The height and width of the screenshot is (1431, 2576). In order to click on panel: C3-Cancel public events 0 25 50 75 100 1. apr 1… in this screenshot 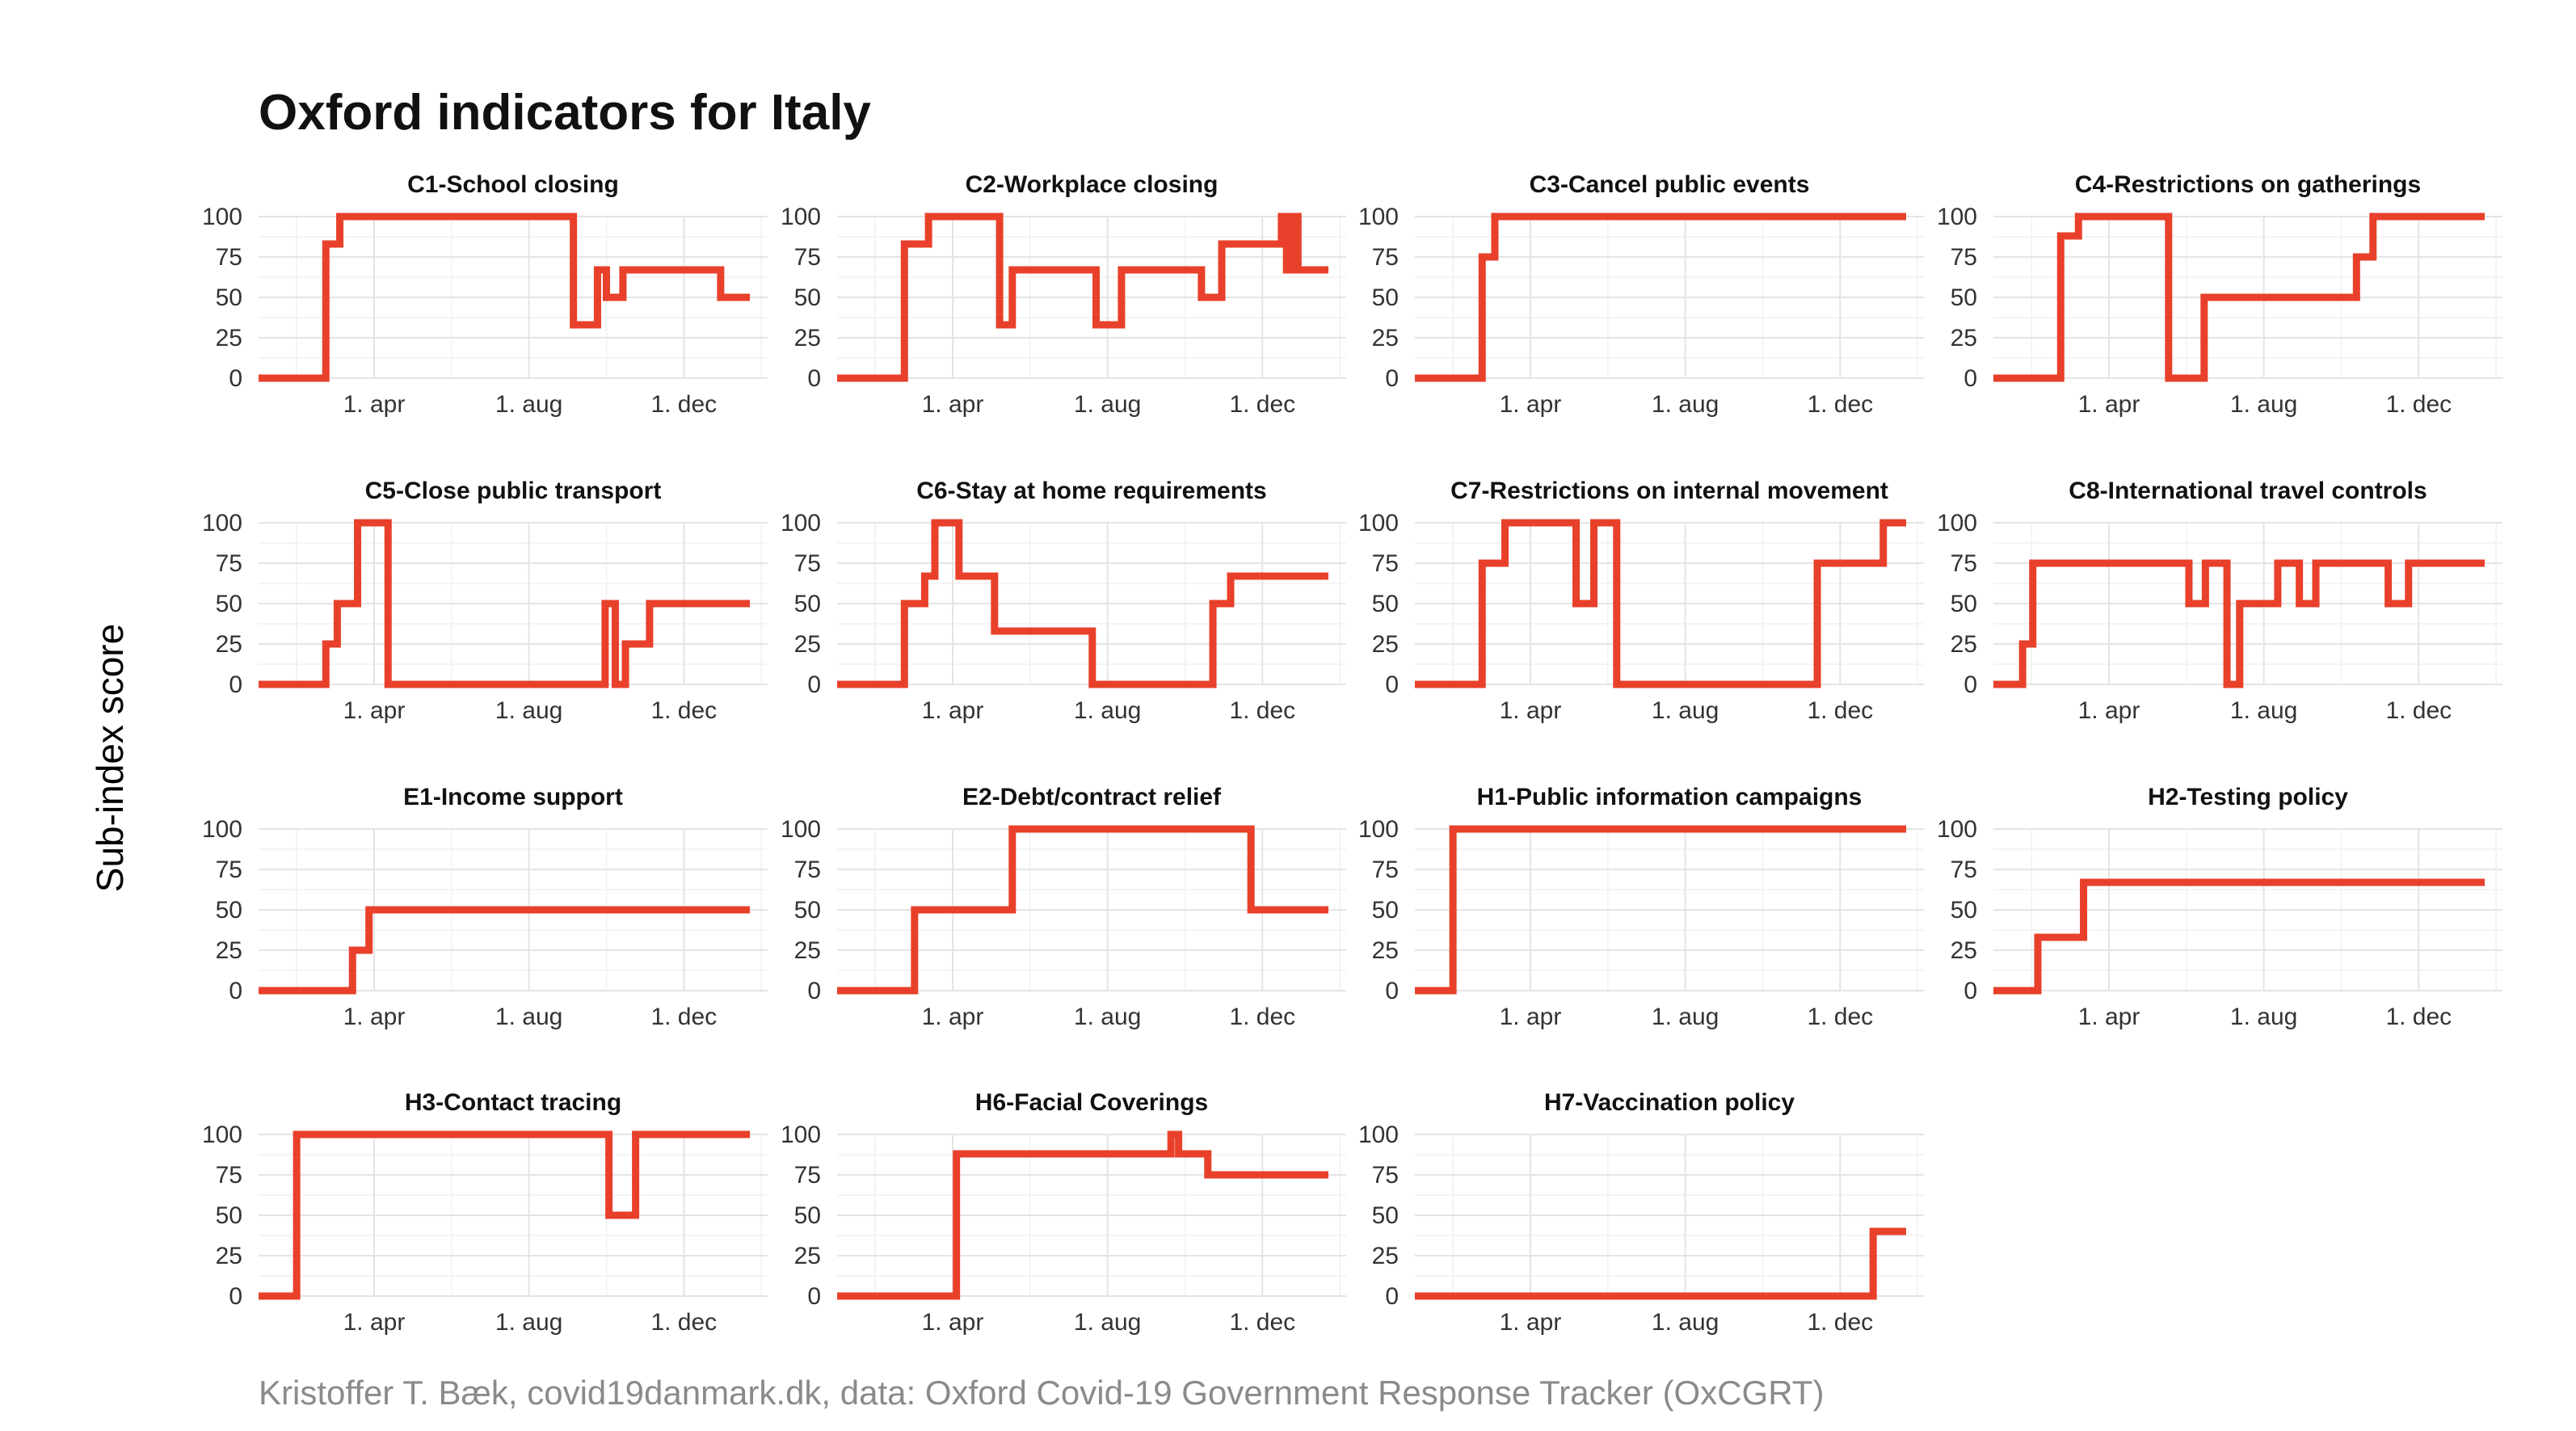, I will do `click(1641, 294)`.